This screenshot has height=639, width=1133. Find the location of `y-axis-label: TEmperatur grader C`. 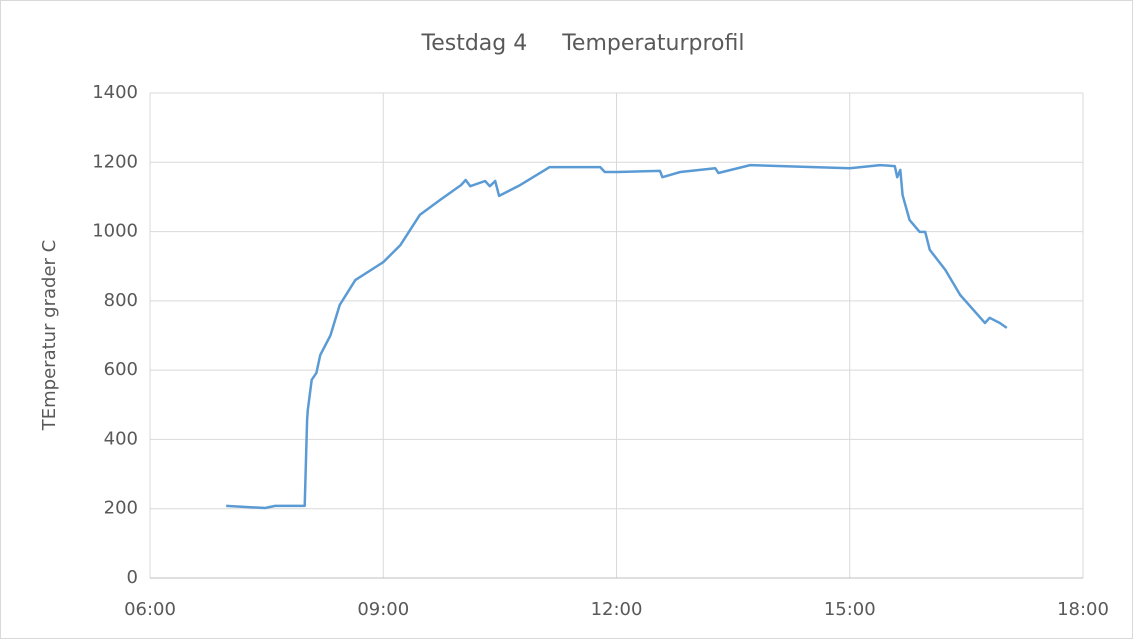

y-axis-label: TEmperatur grader C is located at coordinates (49, 335).